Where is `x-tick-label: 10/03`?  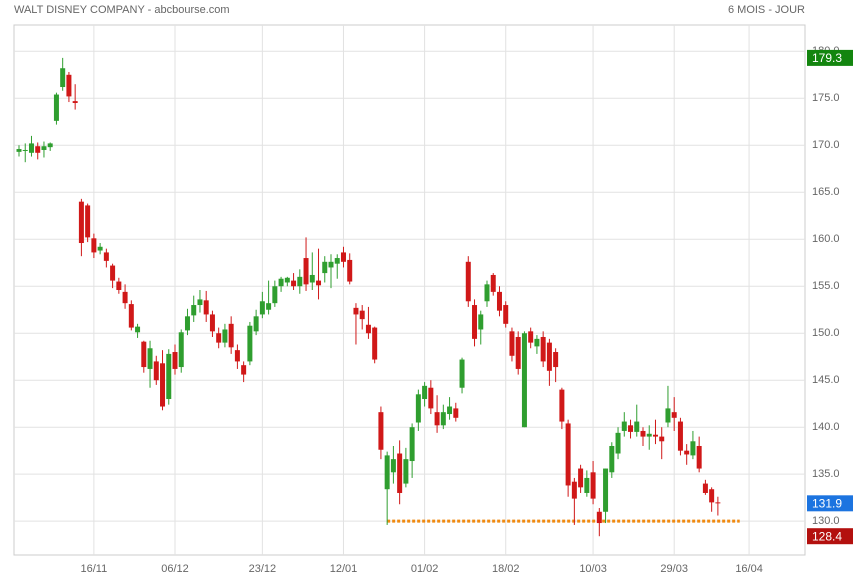 x-tick-label: 10/03 is located at coordinates (593, 569).